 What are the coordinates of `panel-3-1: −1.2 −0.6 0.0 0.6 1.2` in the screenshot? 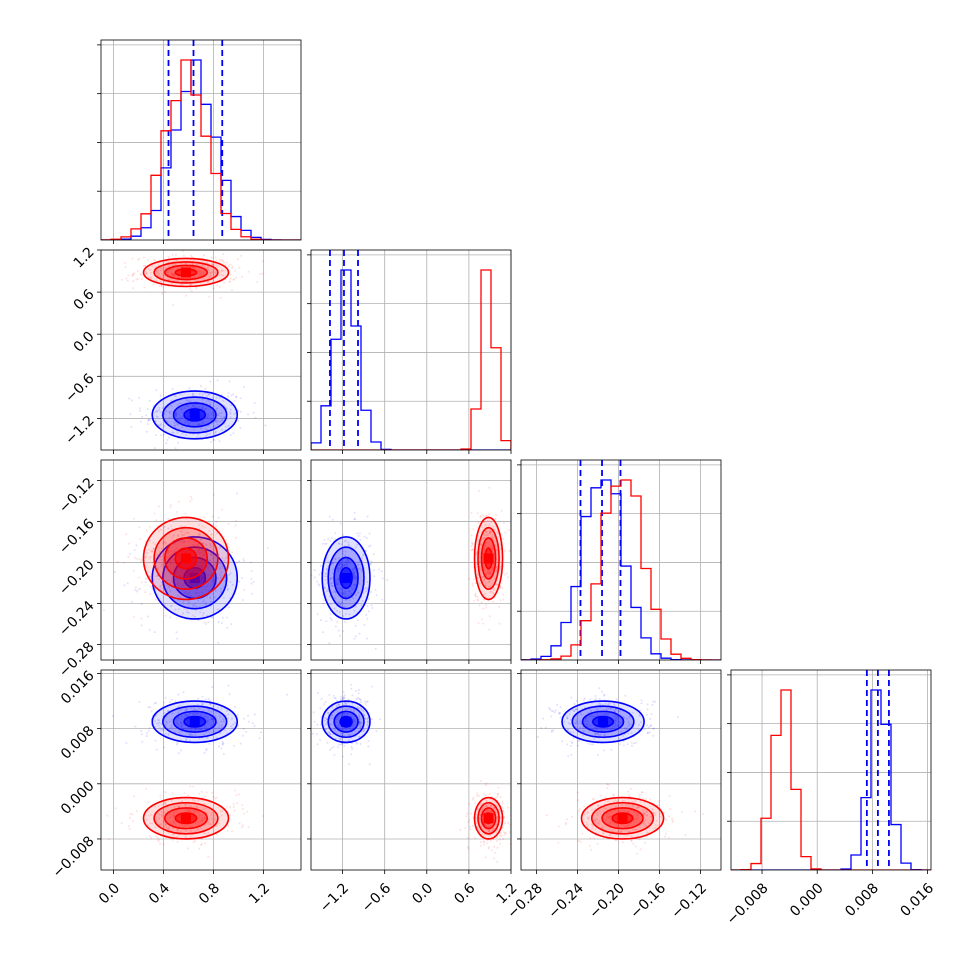 It's located at (414, 792).